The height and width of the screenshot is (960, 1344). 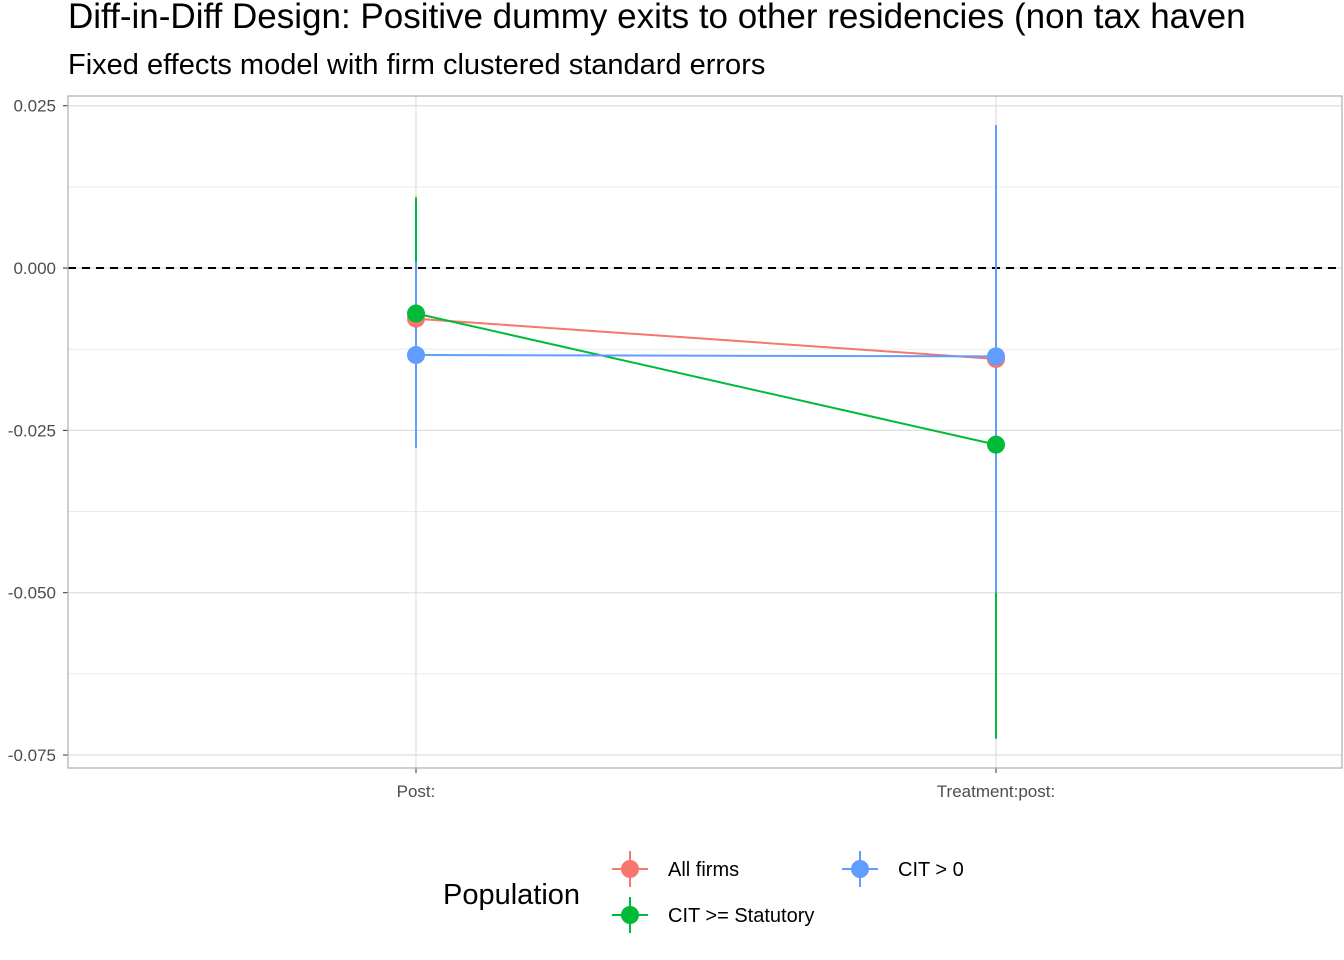 What do you see at coordinates (34, 268) in the screenshot?
I see `y-tick-label: 0.000` at bounding box center [34, 268].